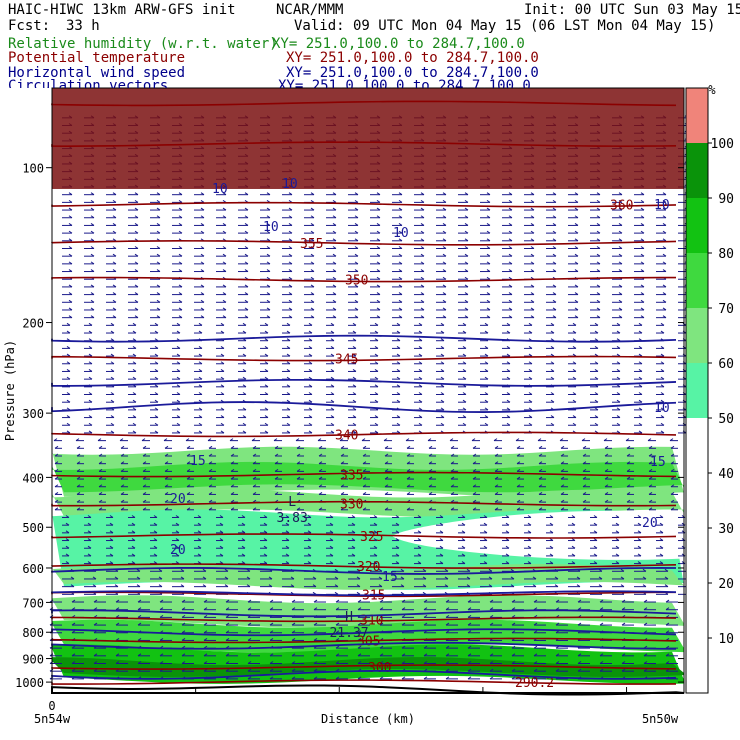 This screenshot has width=740, height=740. Describe the element at coordinates (178, 550) in the screenshot. I see `wind-speed-label: 20` at that location.